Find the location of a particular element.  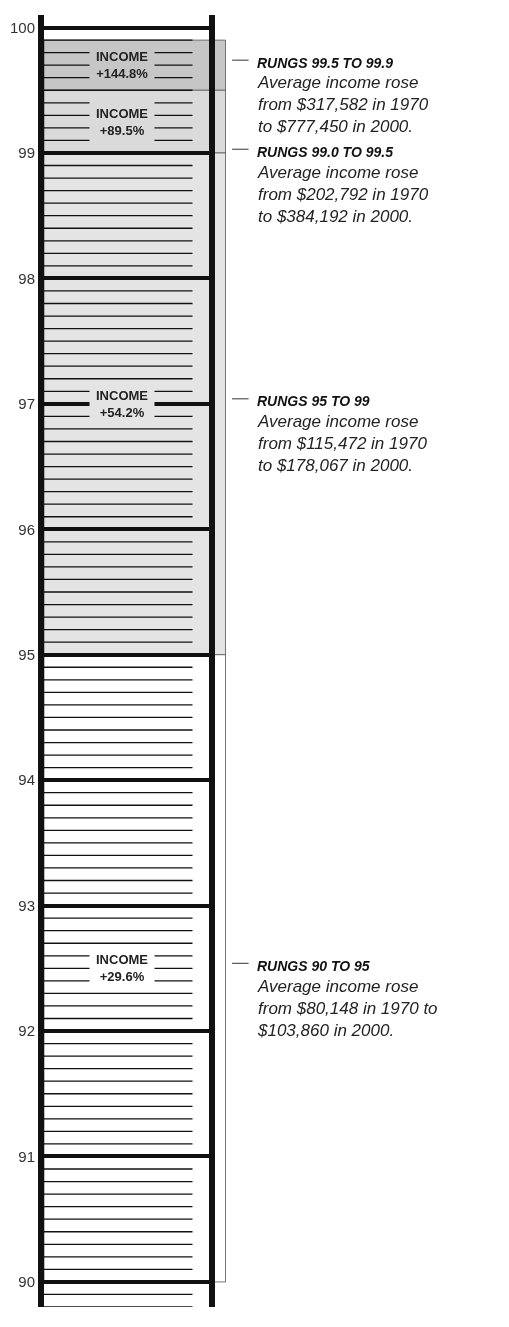

y-tick-label: 91 is located at coordinates (26, 1156).